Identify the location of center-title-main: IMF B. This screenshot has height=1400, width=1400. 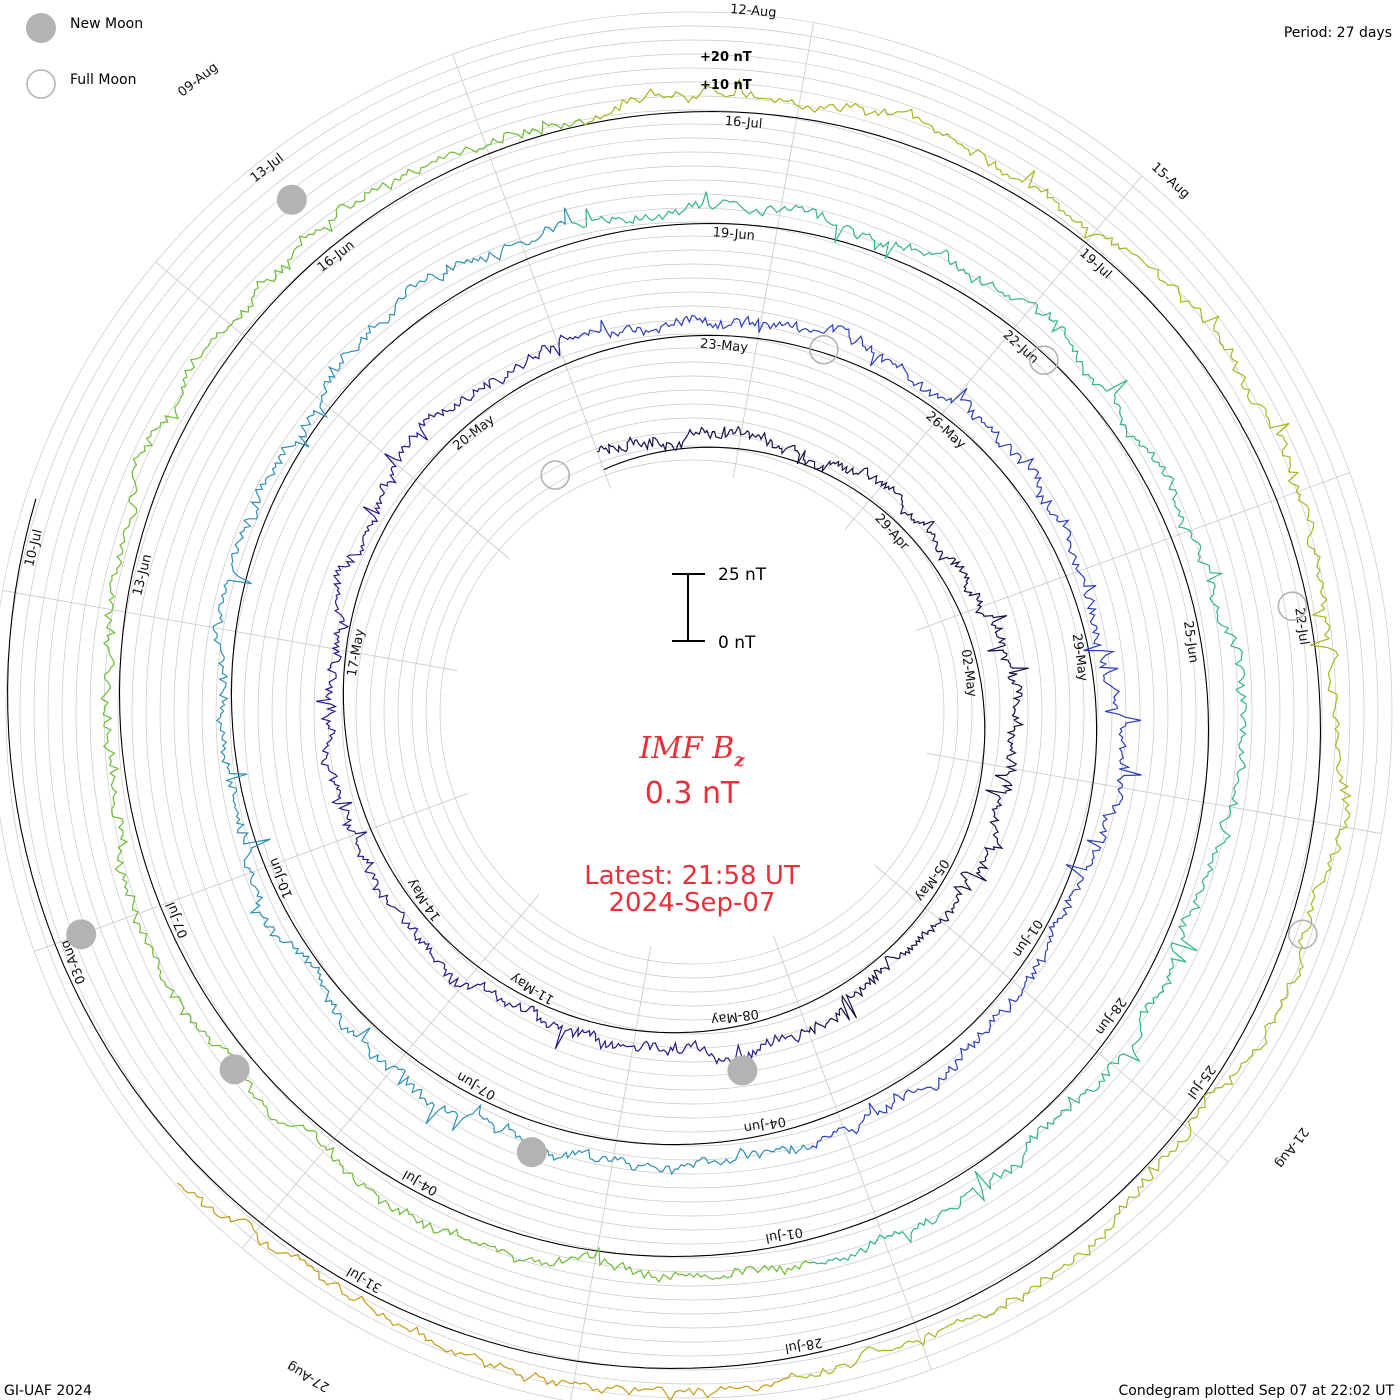
(686, 748).